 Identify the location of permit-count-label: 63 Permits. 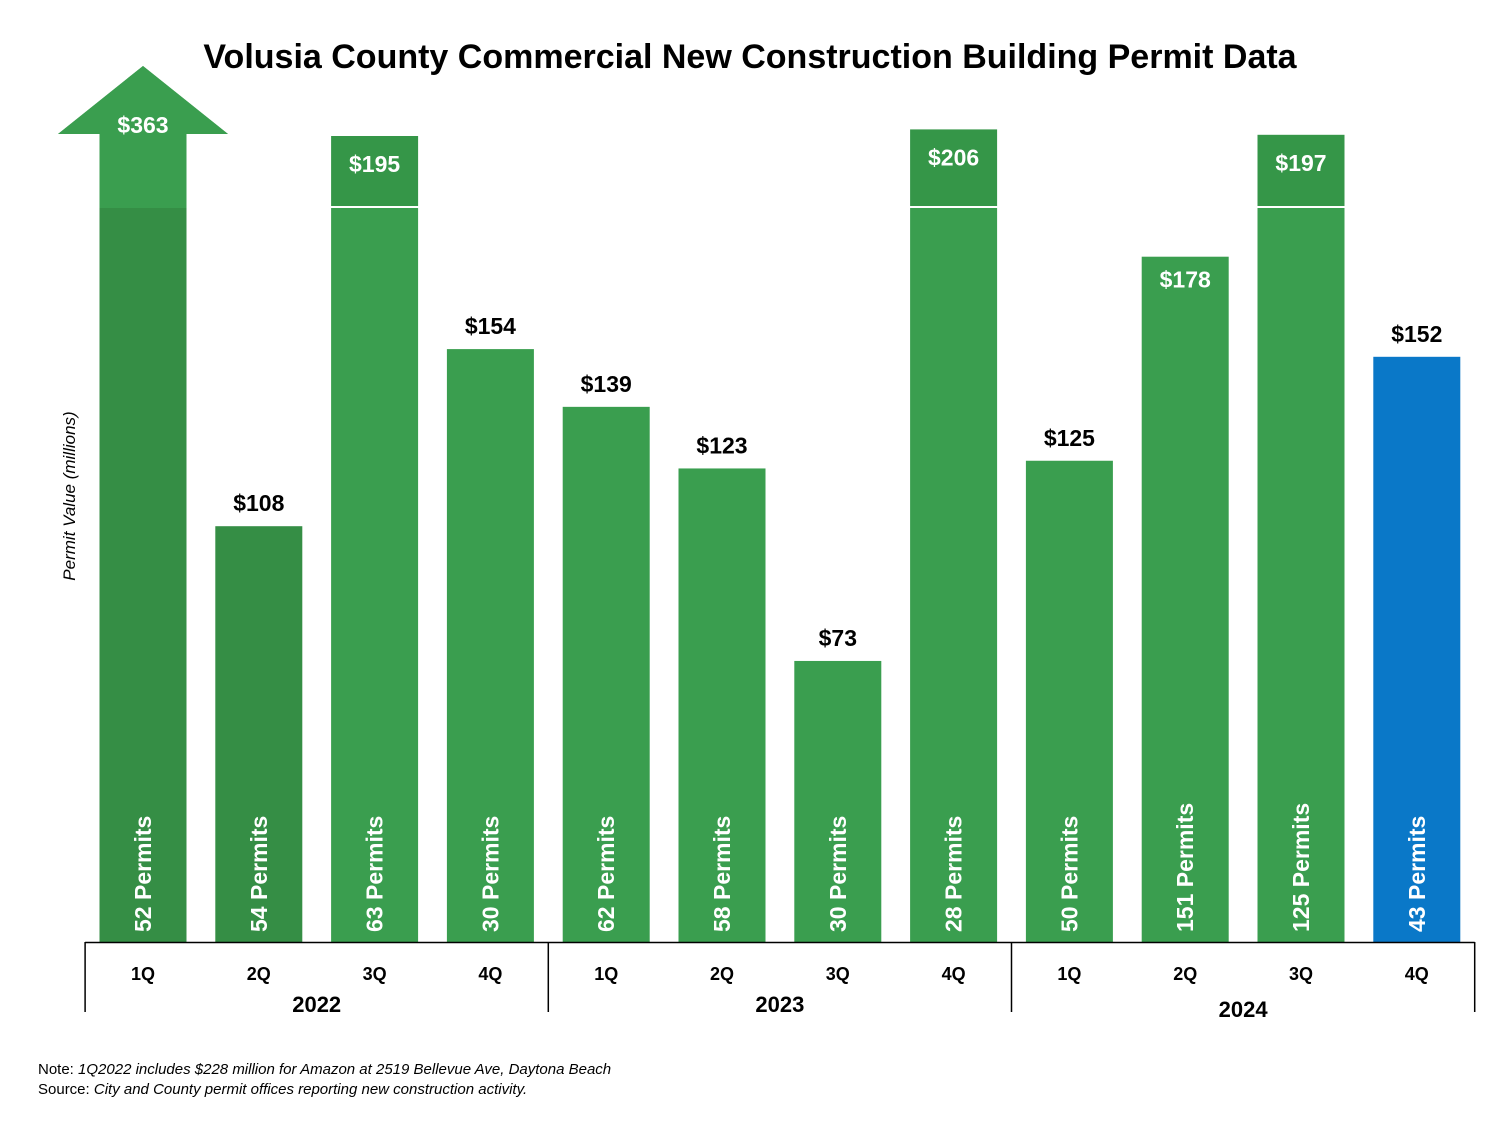
(375, 874).